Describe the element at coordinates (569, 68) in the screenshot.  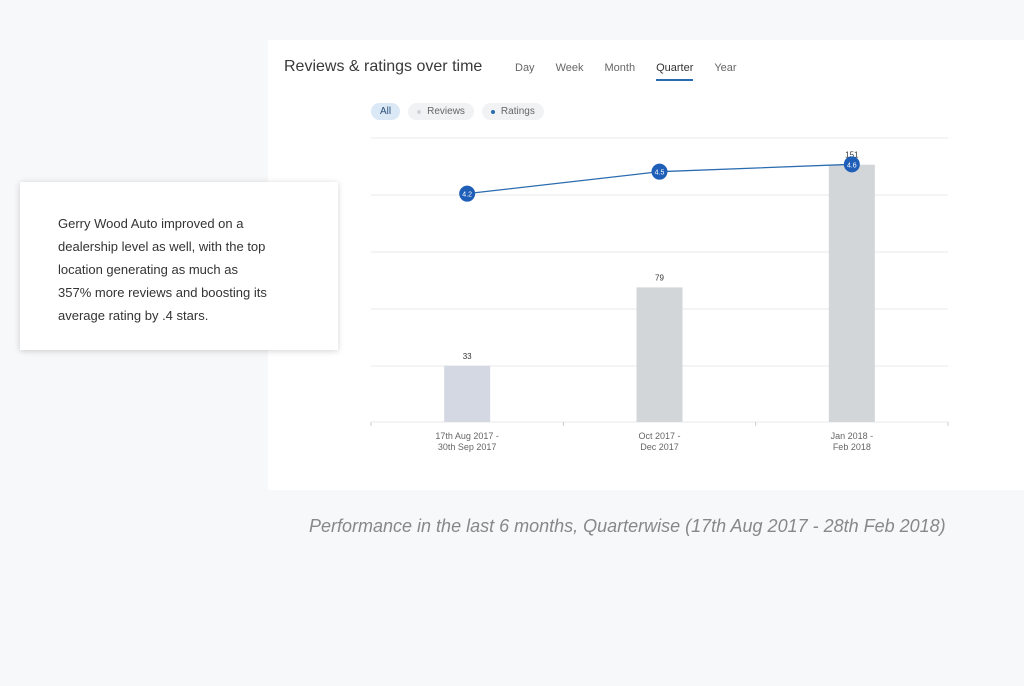
I see `tab-week: Week` at that location.